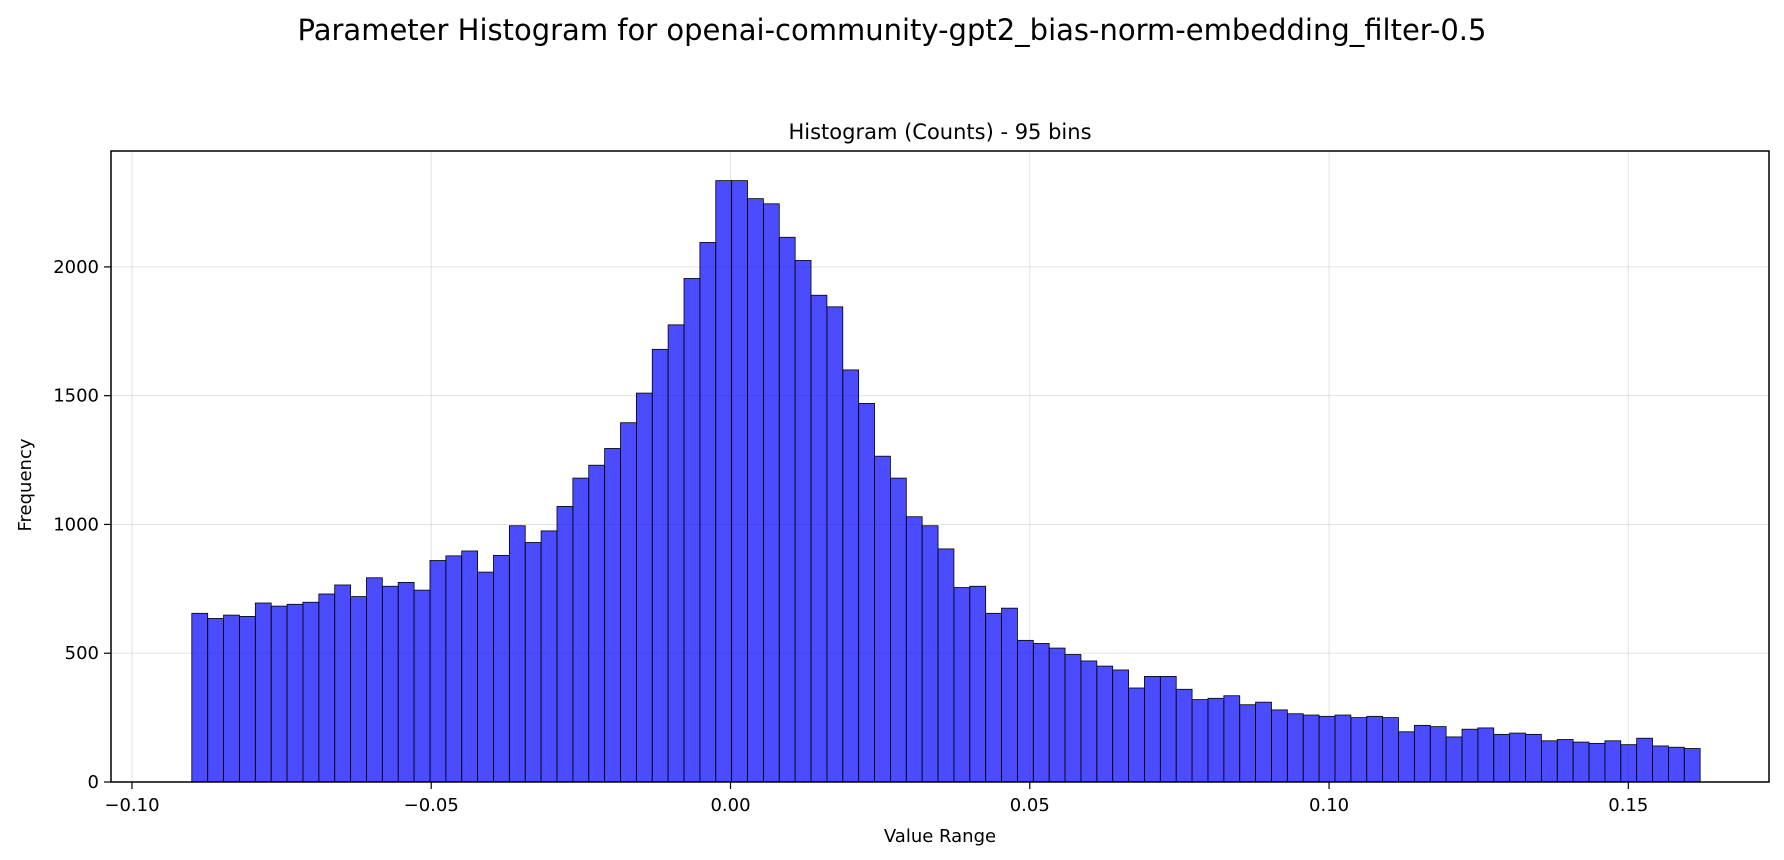  What do you see at coordinates (93, 782) in the screenshot?
I see `y-tick-label-0: 0` at bounding box center [93, 782].